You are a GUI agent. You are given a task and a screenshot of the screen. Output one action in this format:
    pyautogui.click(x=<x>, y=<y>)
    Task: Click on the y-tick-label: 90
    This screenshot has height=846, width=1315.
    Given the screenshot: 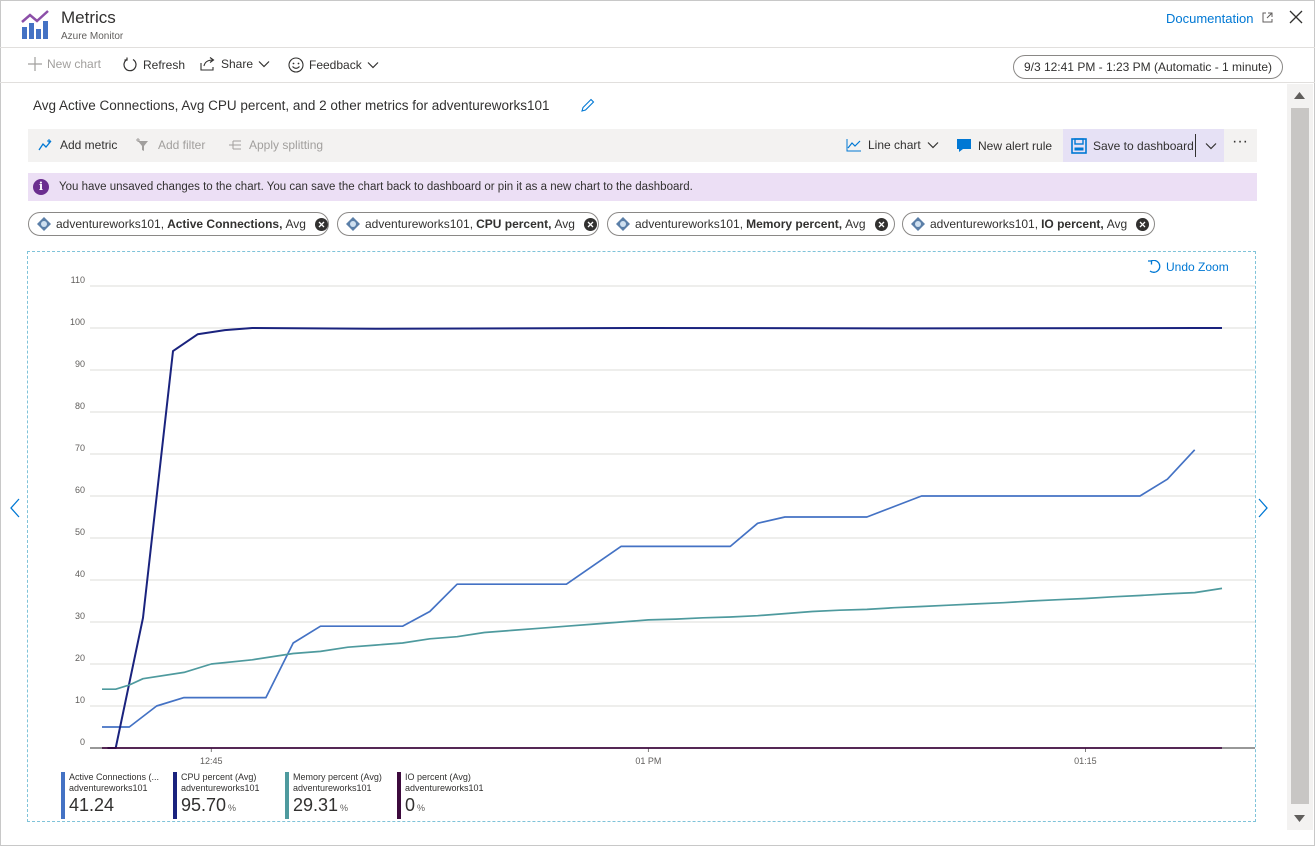 What is the action you would take?
    pyautogui.click(x=80, y=364)
    